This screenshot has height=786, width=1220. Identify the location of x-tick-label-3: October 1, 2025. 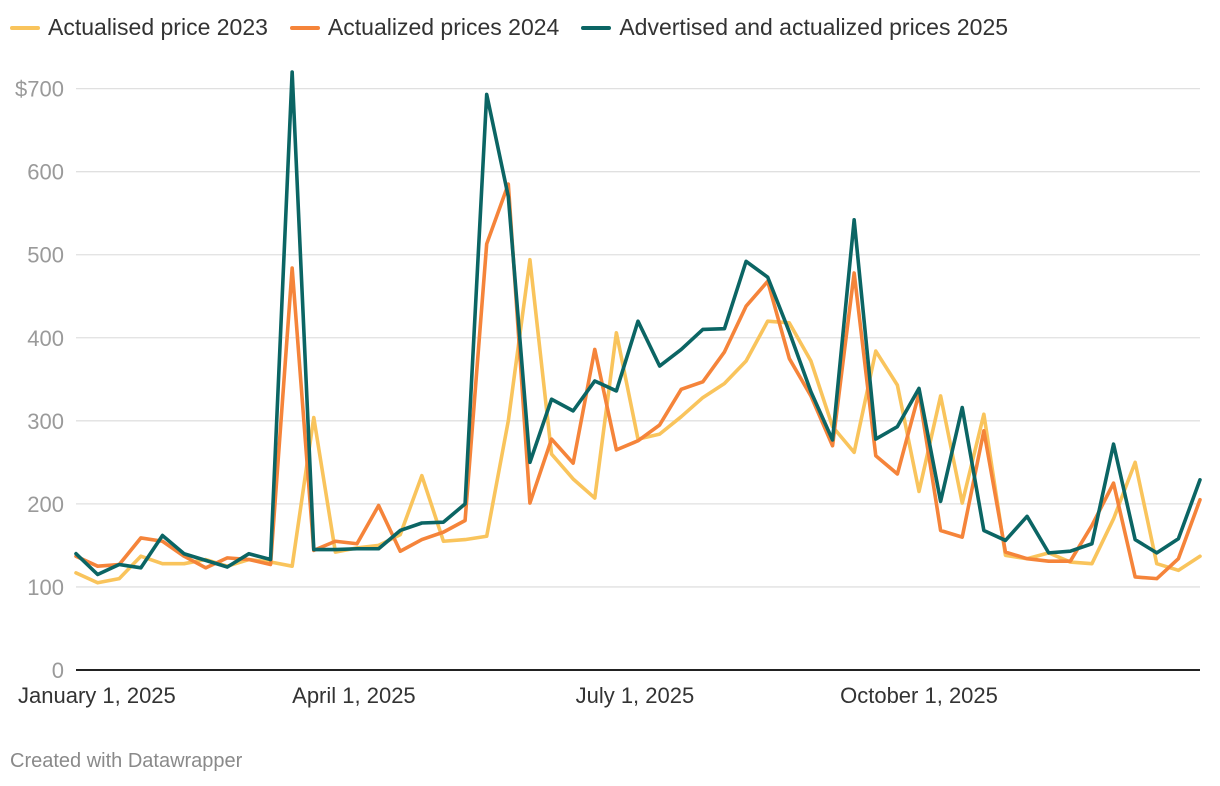
(919, 695).